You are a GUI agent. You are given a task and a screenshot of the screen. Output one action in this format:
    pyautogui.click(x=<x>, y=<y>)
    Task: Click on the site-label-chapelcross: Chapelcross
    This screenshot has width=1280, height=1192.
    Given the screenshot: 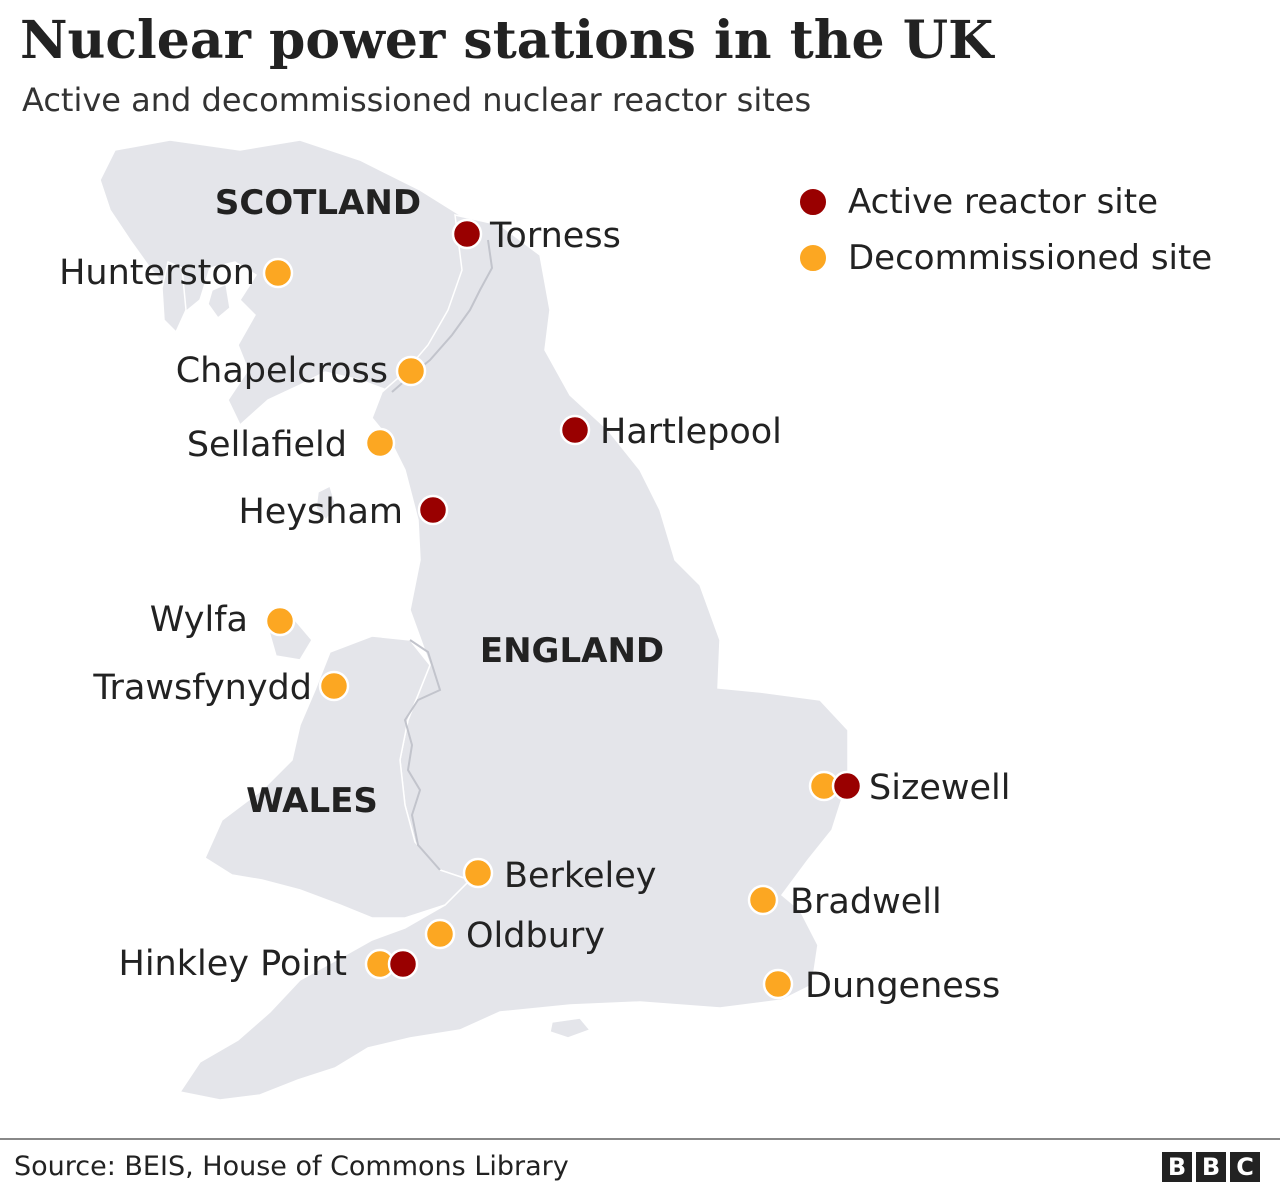 What is the action you would take?
    pyautogui.click(x=282, y=371)
    